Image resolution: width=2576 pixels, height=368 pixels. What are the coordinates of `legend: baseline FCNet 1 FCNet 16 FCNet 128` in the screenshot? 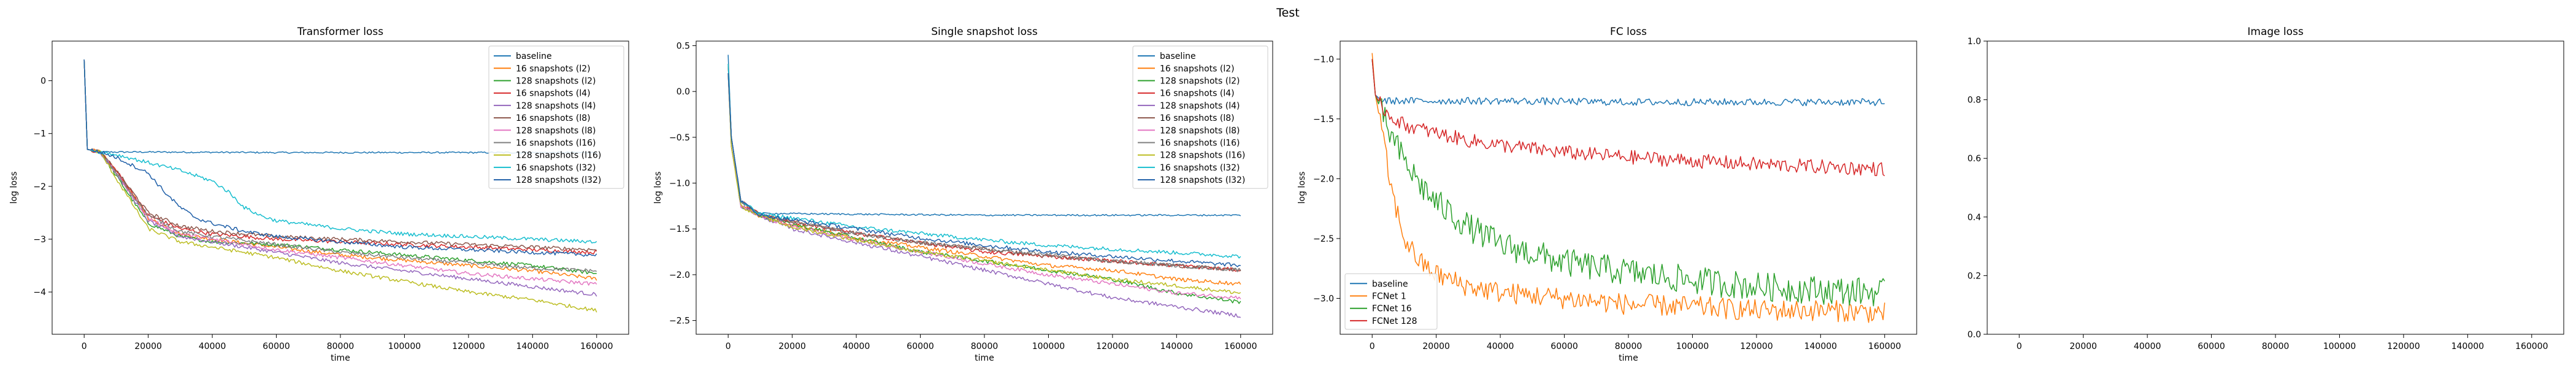 It's located at (1391, 301).